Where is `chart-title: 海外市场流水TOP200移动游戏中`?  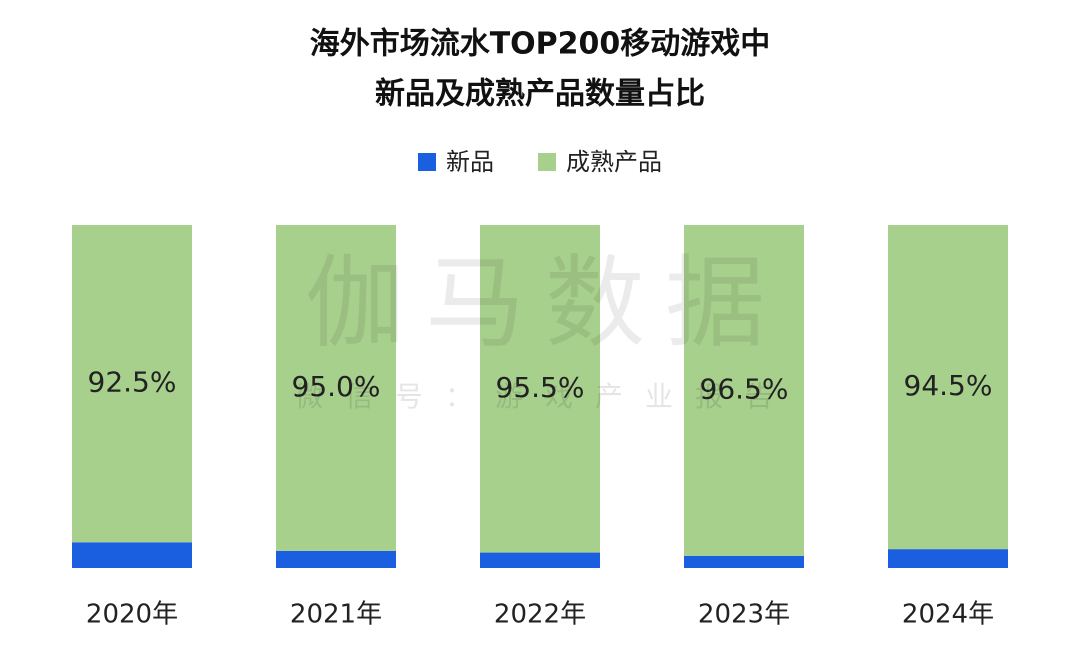
chart-title: 海外市场流水TOP200移动游戏中 is located at coordinates (540, 44).